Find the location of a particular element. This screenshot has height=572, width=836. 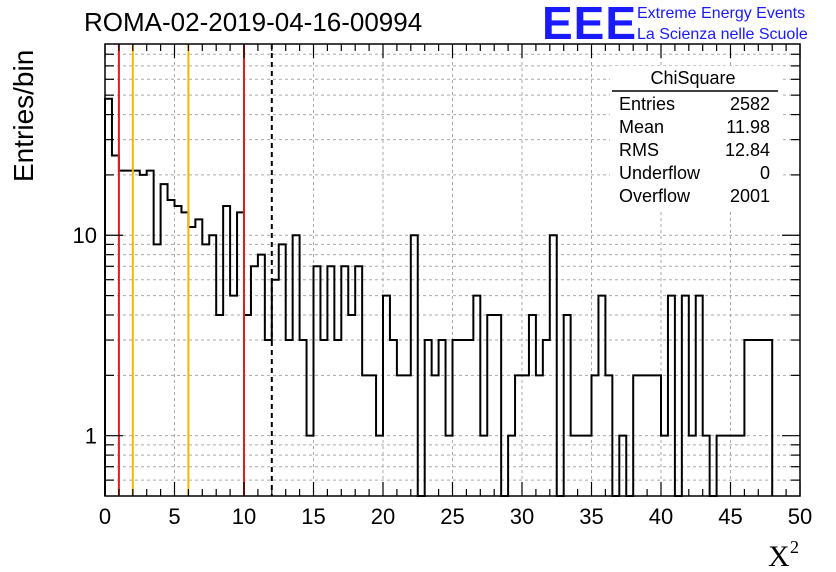

logo-line-2: La Scienza nelle Scuole is located at coordinates (722, 34).